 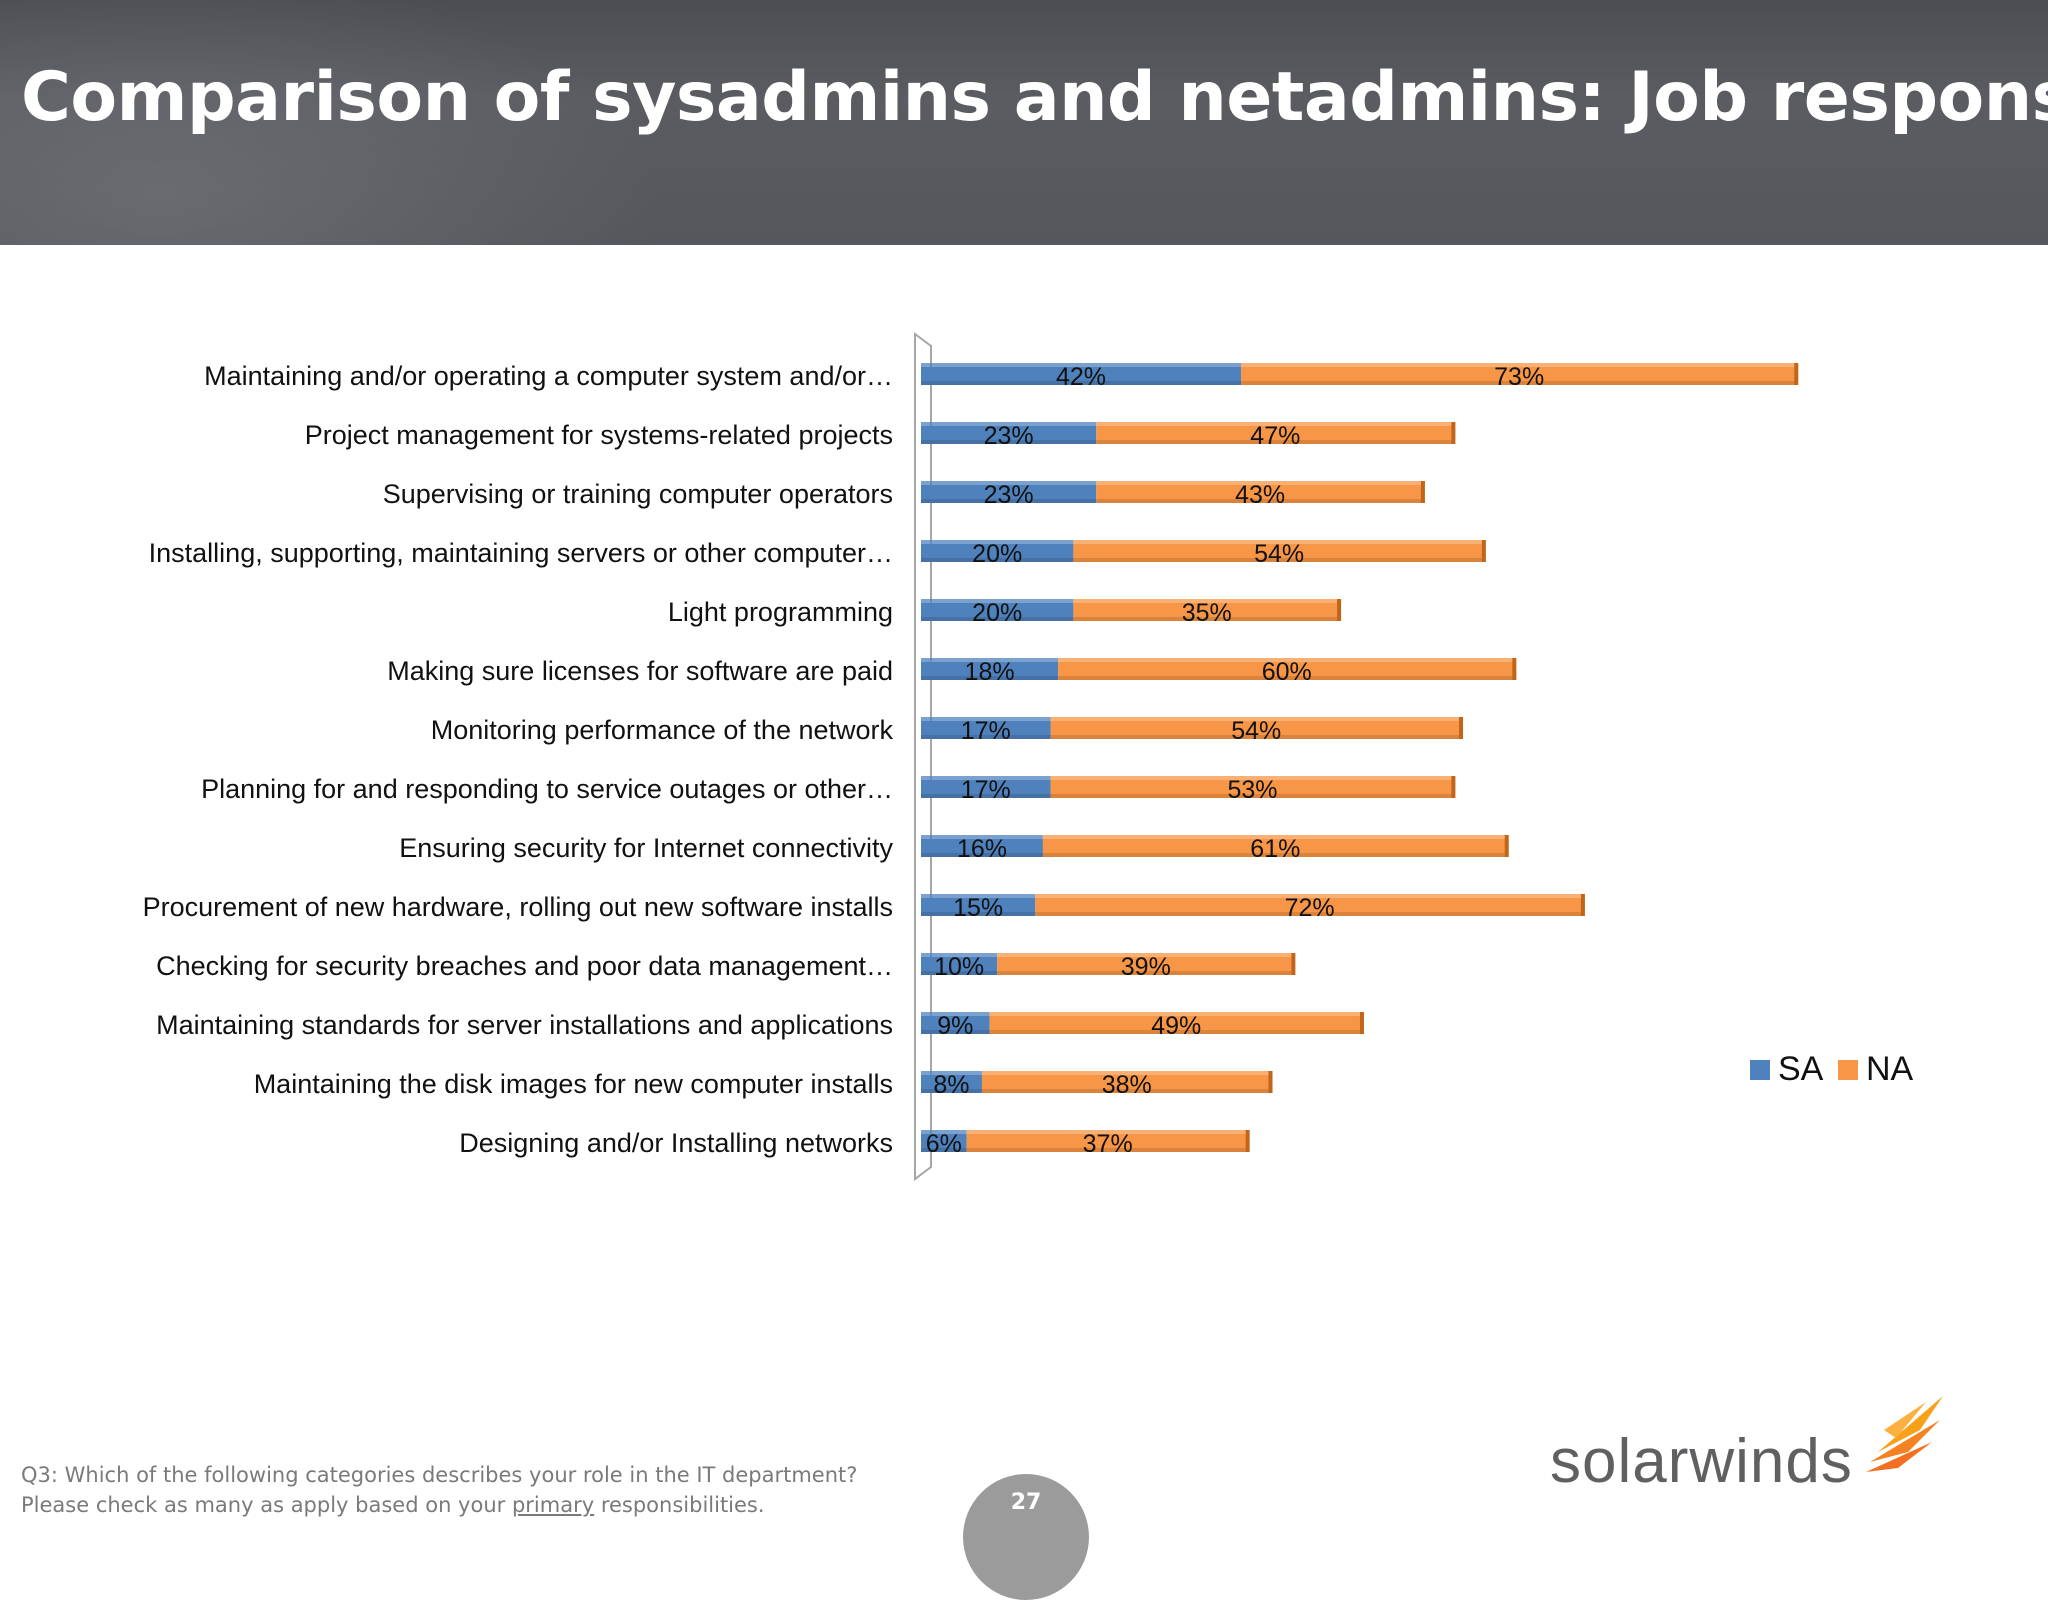 I want to click on data-label-na: 47%, so click(x=1275, y=436).